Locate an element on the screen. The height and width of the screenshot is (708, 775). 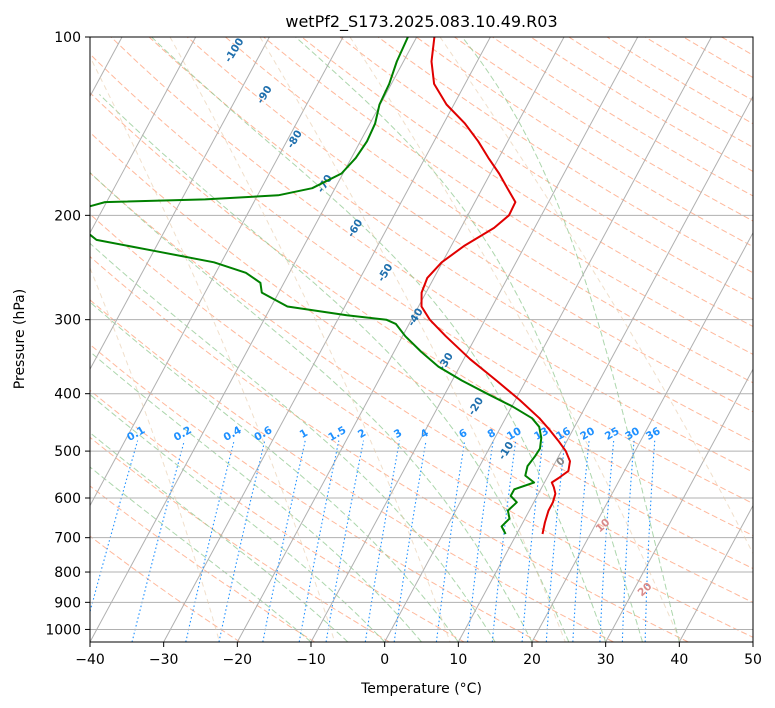
y-tick-label: 600 is located at coordinates (67, 499).